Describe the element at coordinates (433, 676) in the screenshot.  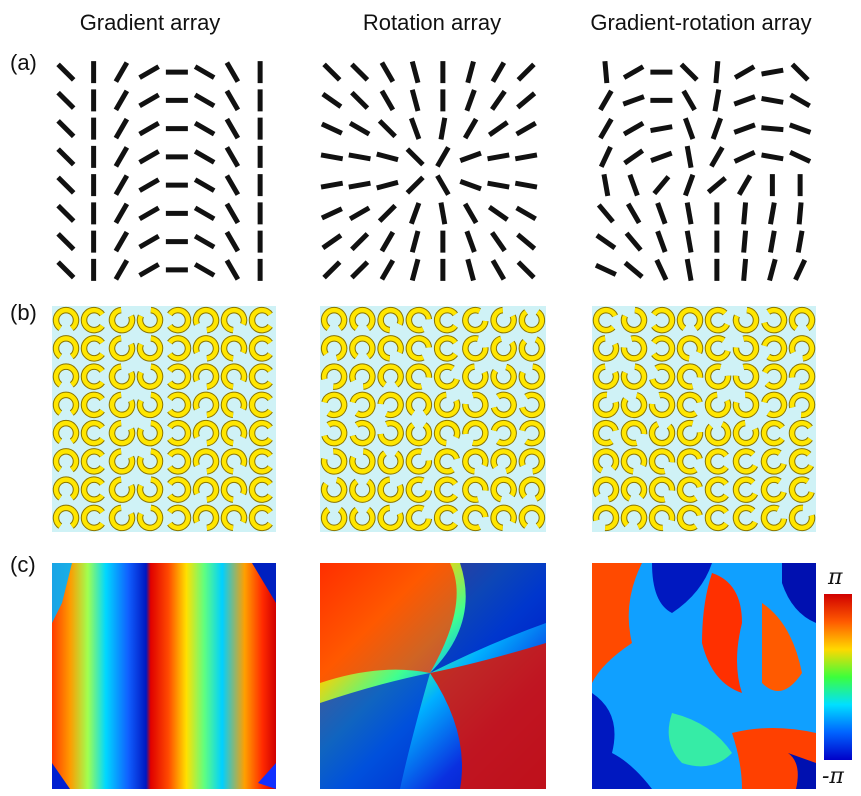
I see `phase-map-rotation` at that location.